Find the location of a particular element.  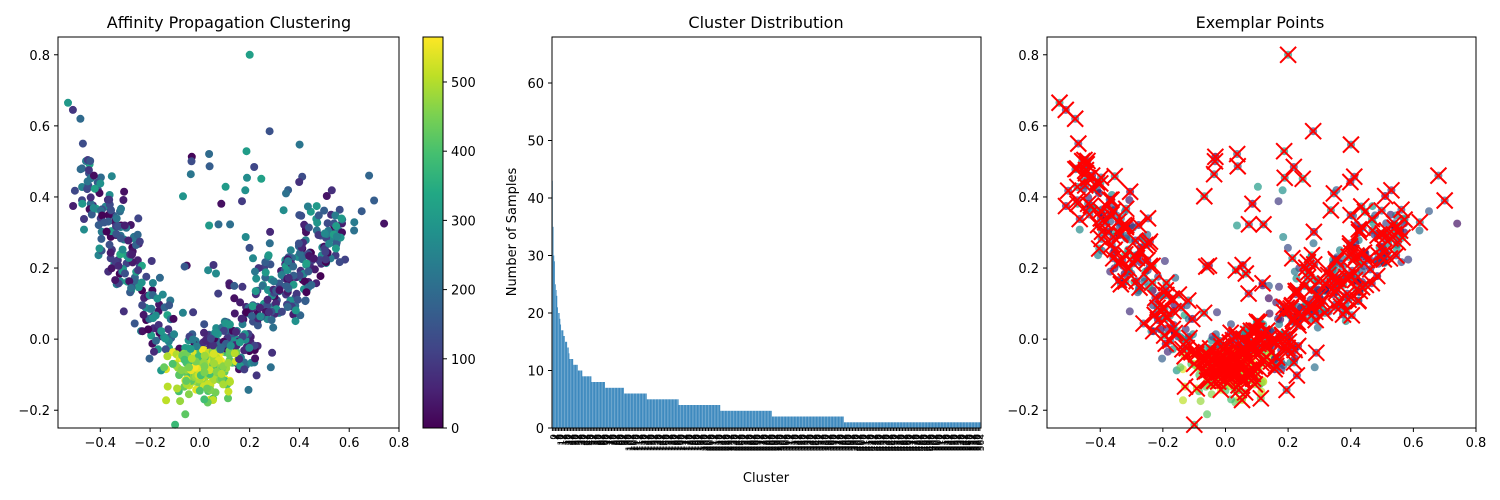

x-tick-label: 420 is located at coordinates (873, 442).